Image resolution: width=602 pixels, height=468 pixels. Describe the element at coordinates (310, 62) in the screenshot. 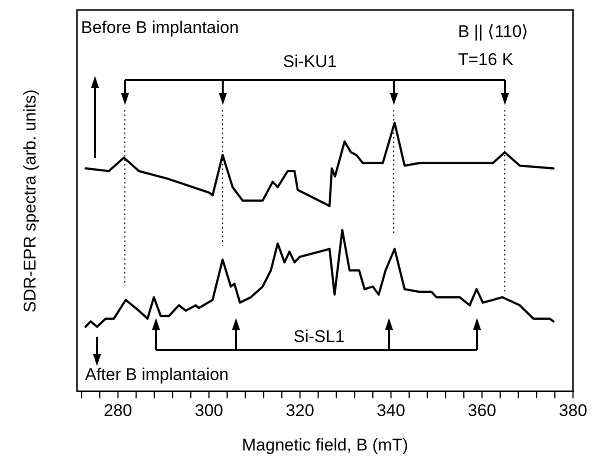

I see `text: Si-KU1` at that location.